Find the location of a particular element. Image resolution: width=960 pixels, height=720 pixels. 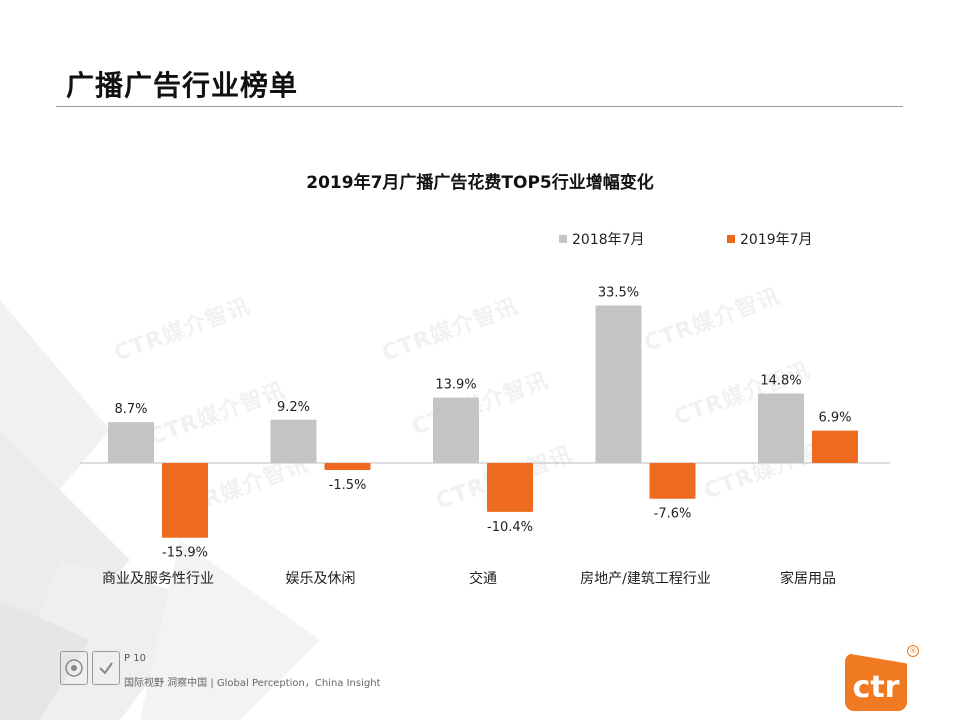

registered-mark-icon: ® is located at coordinates (913, 651).